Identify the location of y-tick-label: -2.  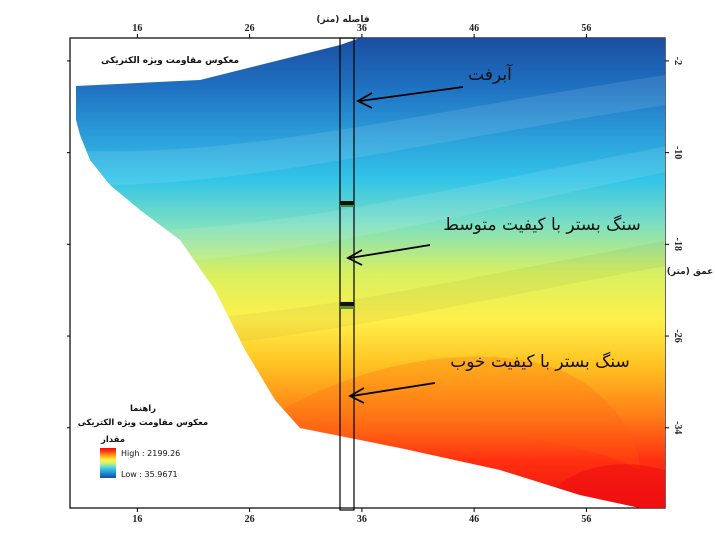
(677, 61).